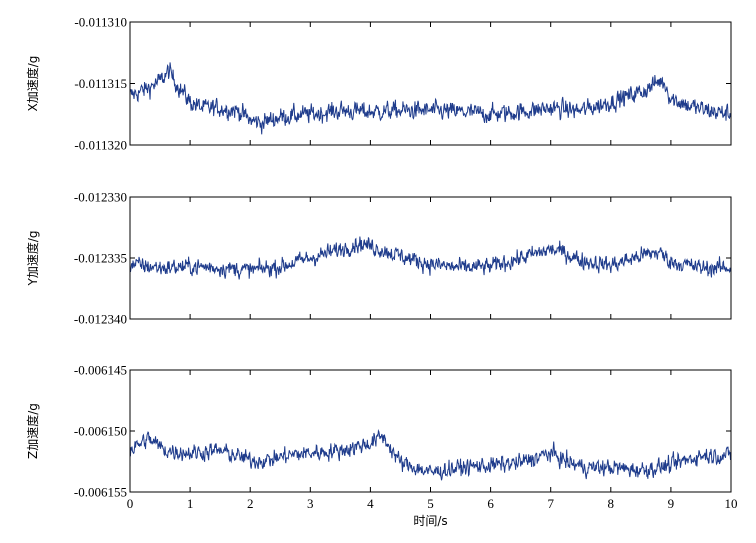 The height and width of the screenshot is (543, 756). I want to click on y-axis-label: Y加速度/g, so click(32, 259).